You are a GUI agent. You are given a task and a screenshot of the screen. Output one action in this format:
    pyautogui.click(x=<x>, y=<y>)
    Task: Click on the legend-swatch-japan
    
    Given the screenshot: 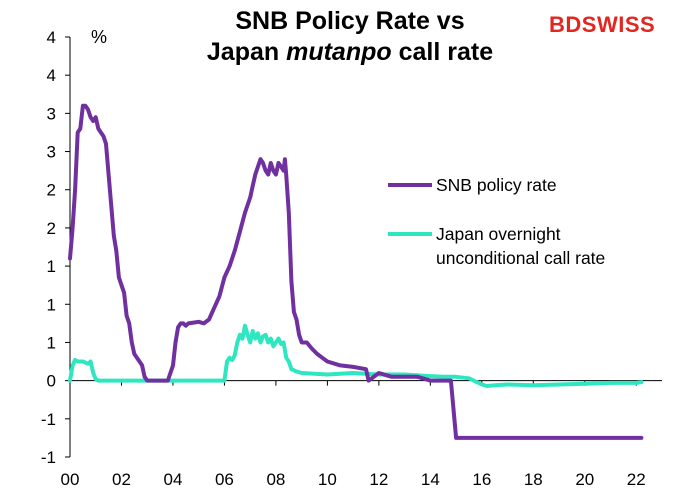 What is the action you would take?
    pyautogui.click(x=410, y=234)
    